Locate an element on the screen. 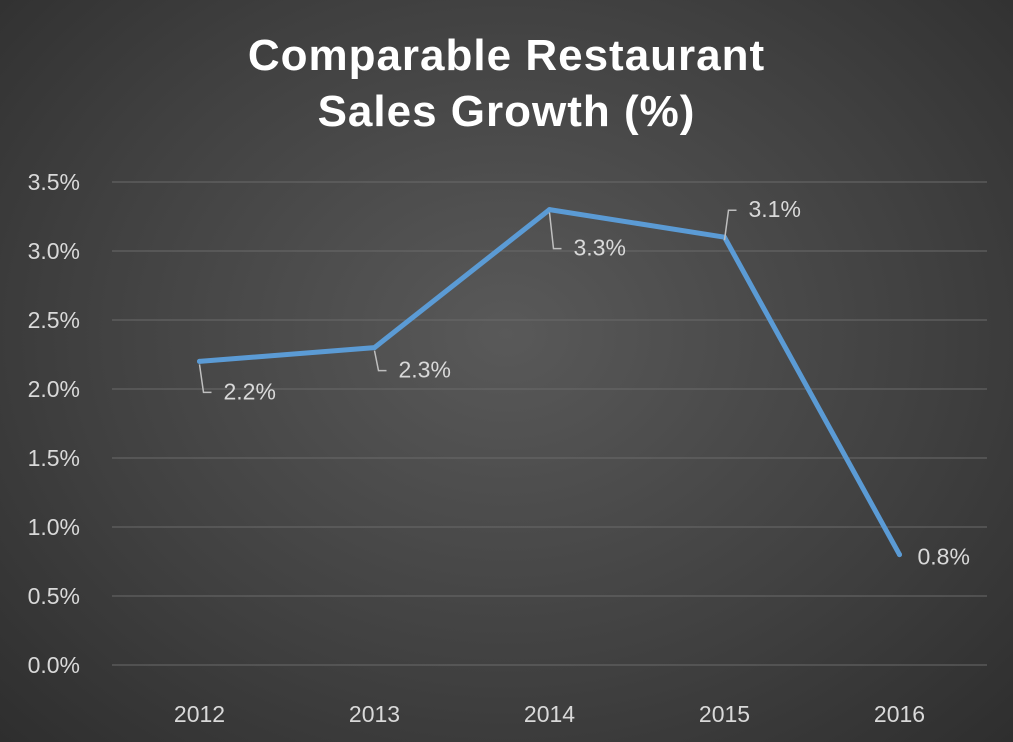 Image resolution: width=1013 pixels, height=742 pixels. chart-title-line-2: Sales Growth (%) is located at coordinates (506, 111).